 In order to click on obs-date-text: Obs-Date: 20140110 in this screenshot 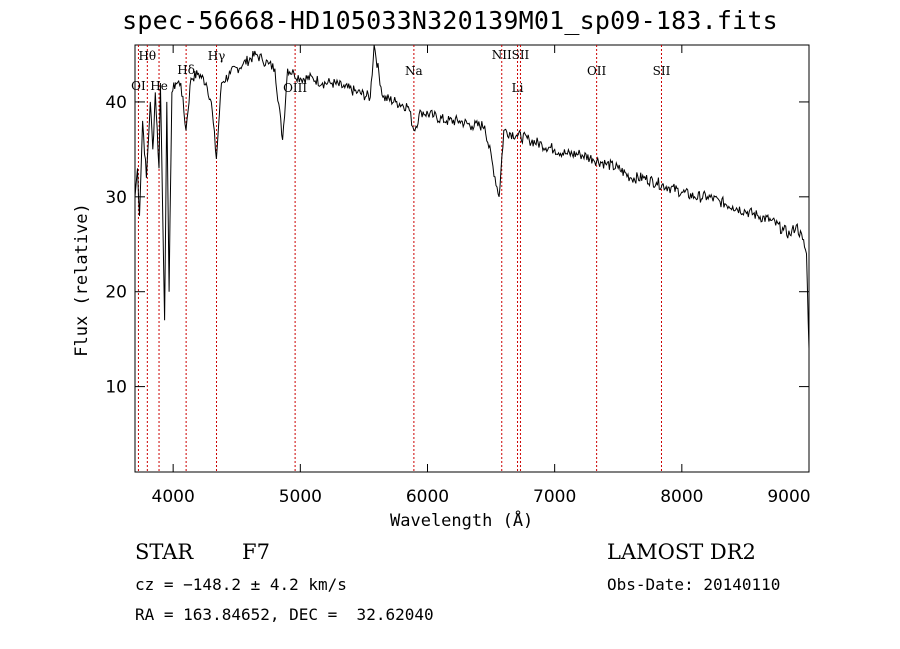, I will do `click(694, 584)`.